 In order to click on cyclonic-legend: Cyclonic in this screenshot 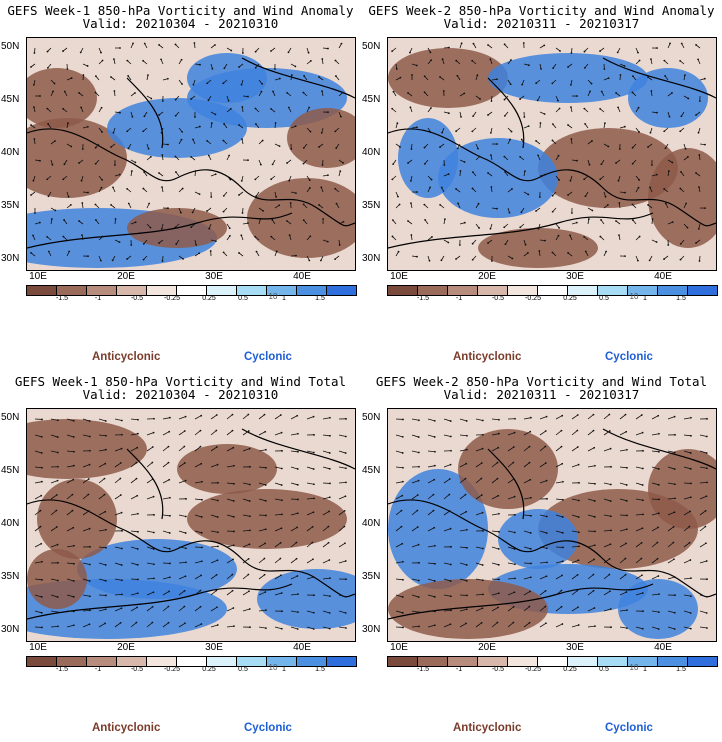, I will do `click(629, 357)`.